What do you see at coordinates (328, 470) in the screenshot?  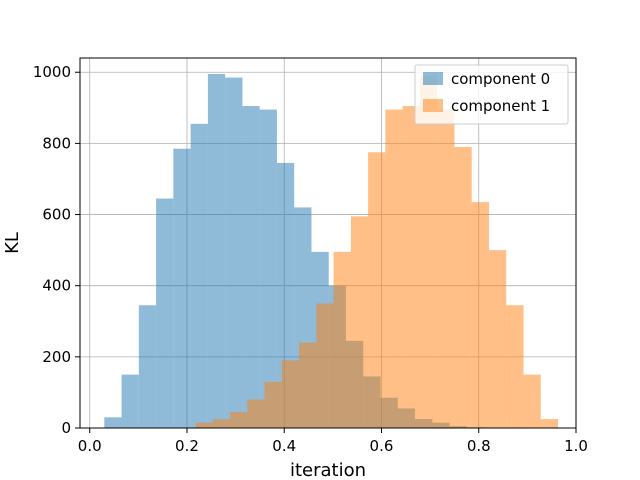 I see `x-axis-label: iteration` at bounding box center [328, 470].